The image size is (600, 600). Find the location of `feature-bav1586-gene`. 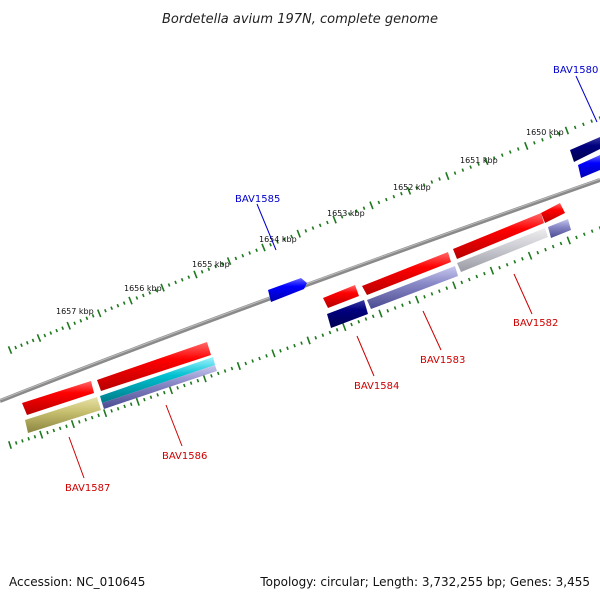

feature-bav1586-gene is located at coordinates (154, 366).